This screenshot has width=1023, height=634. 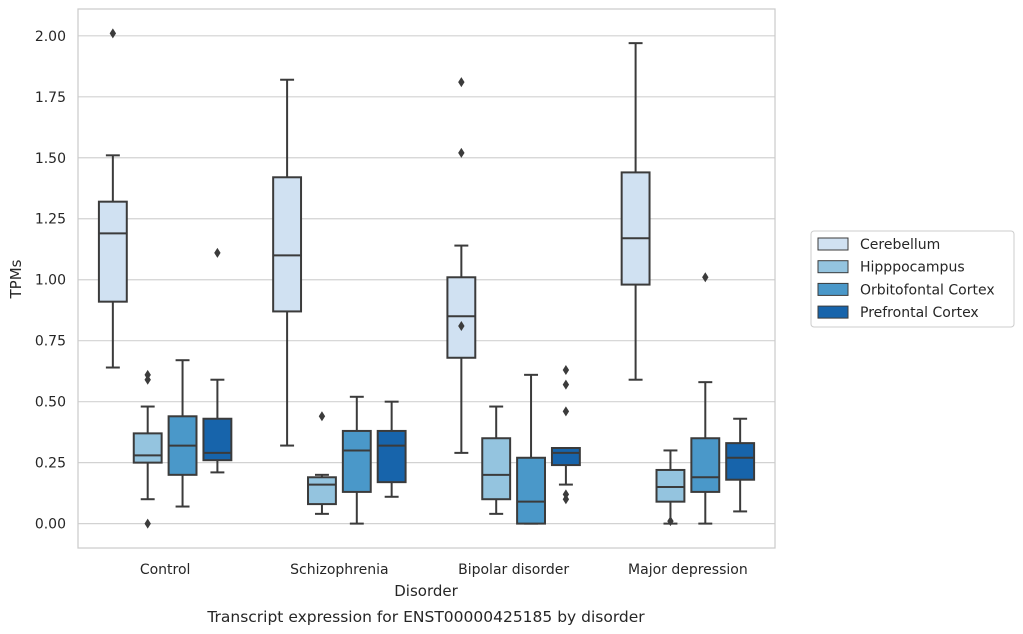 What do you see at coordinates (339, 570) in the screenshot?
I see `x-tick-label: Schizophrenia` at bounding box center [339, 570].